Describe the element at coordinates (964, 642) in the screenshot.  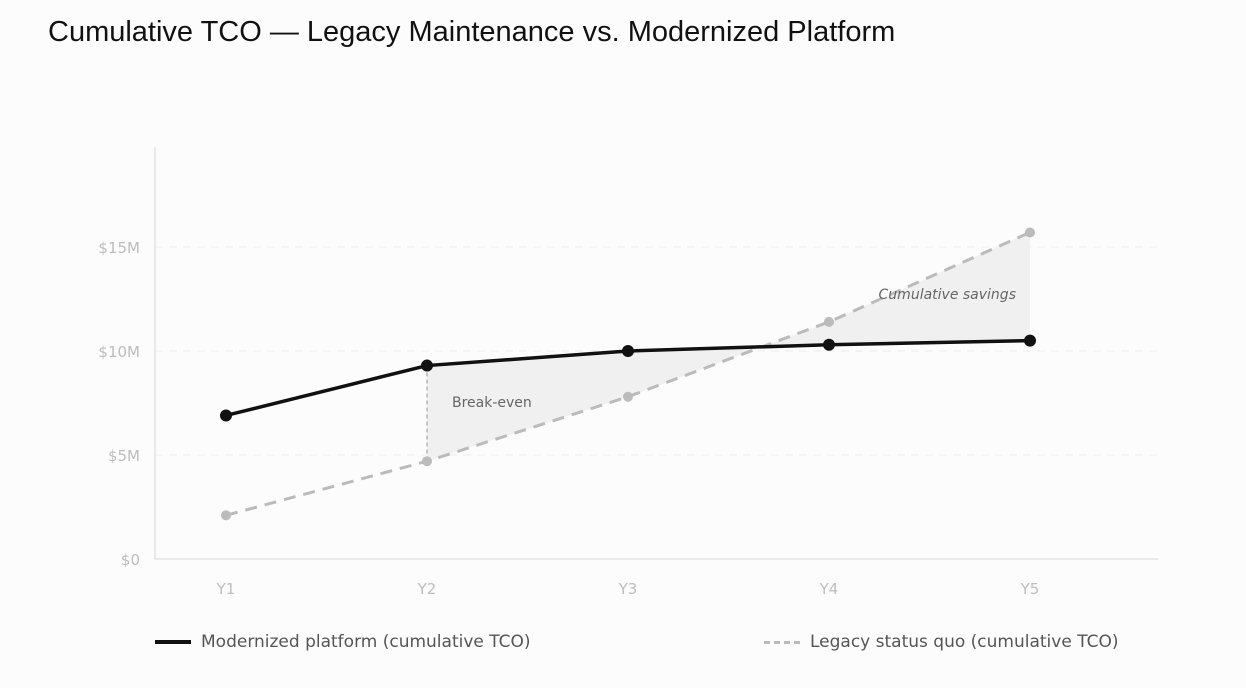
I see `legend-label: Legacy status quo (cumulative TCO)` at that location.